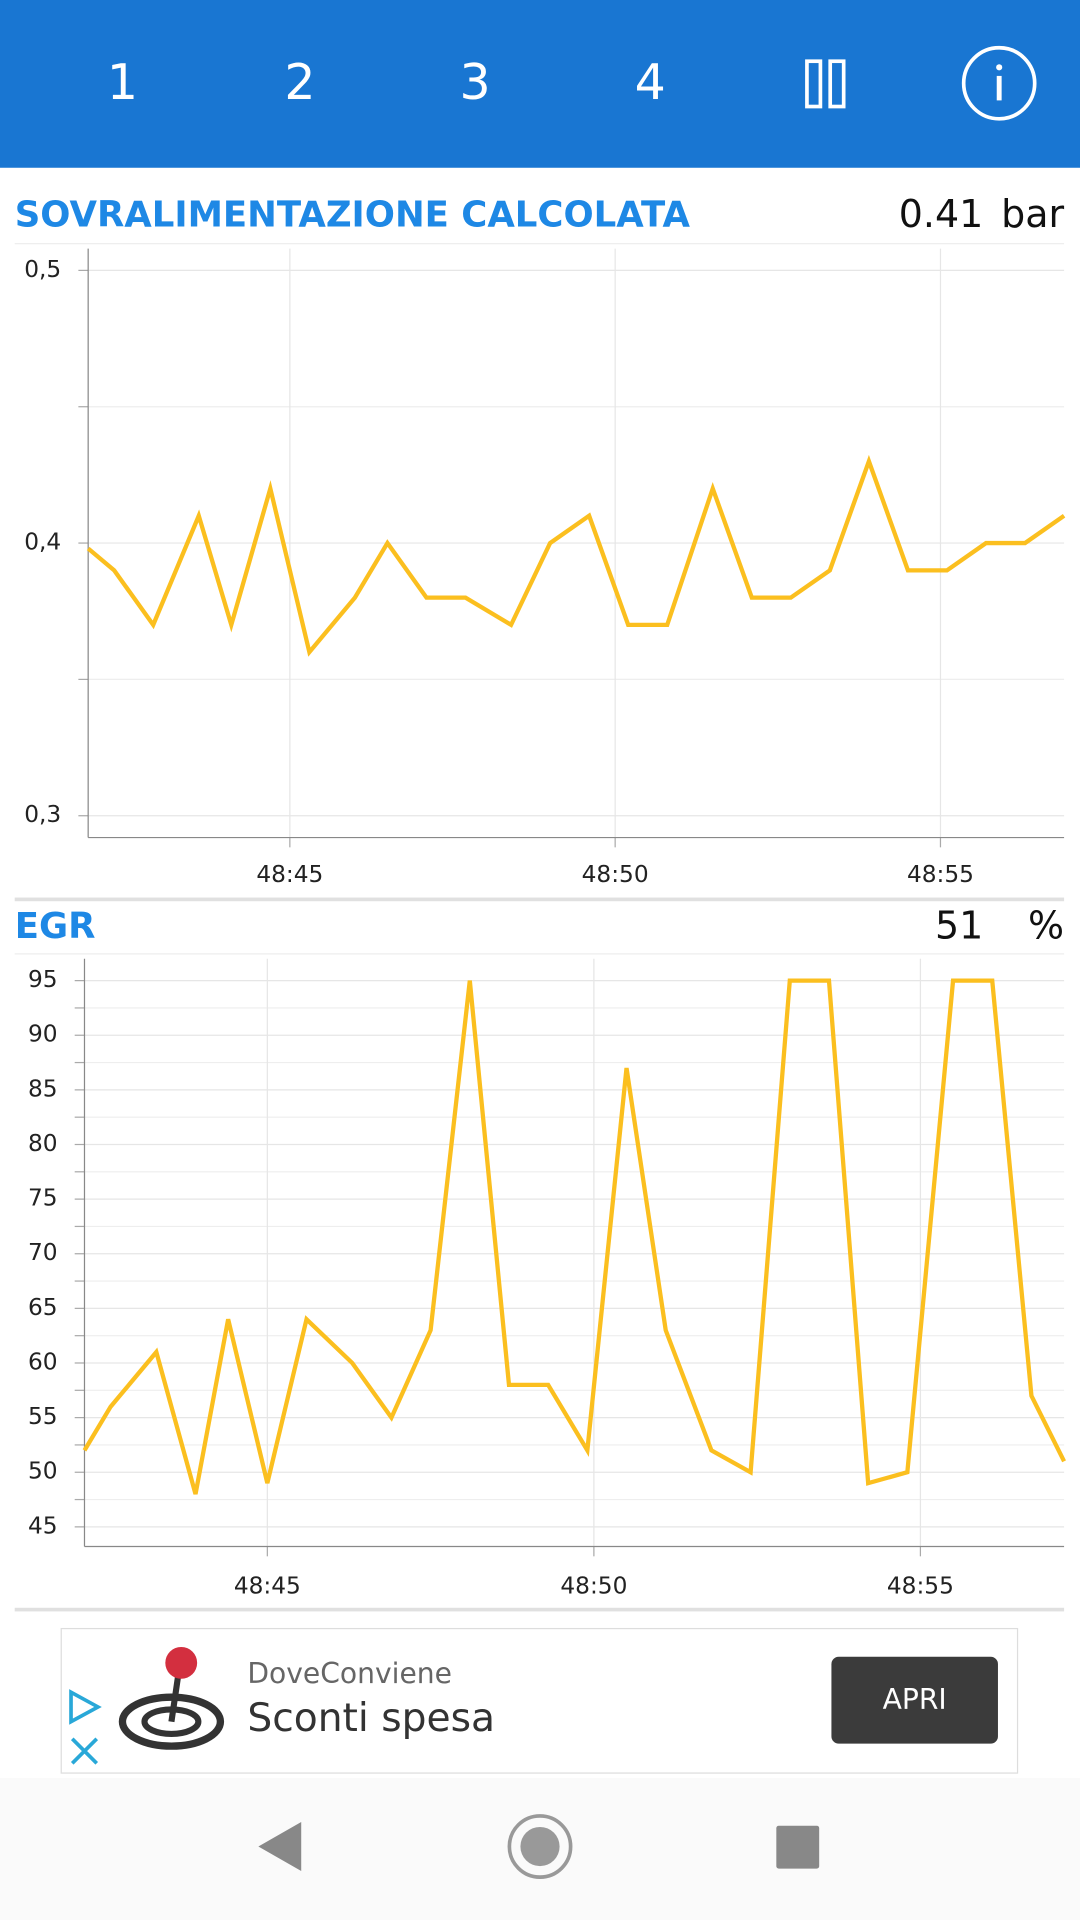  I want to click on y-tick-label: 50, so click(43, 1471).